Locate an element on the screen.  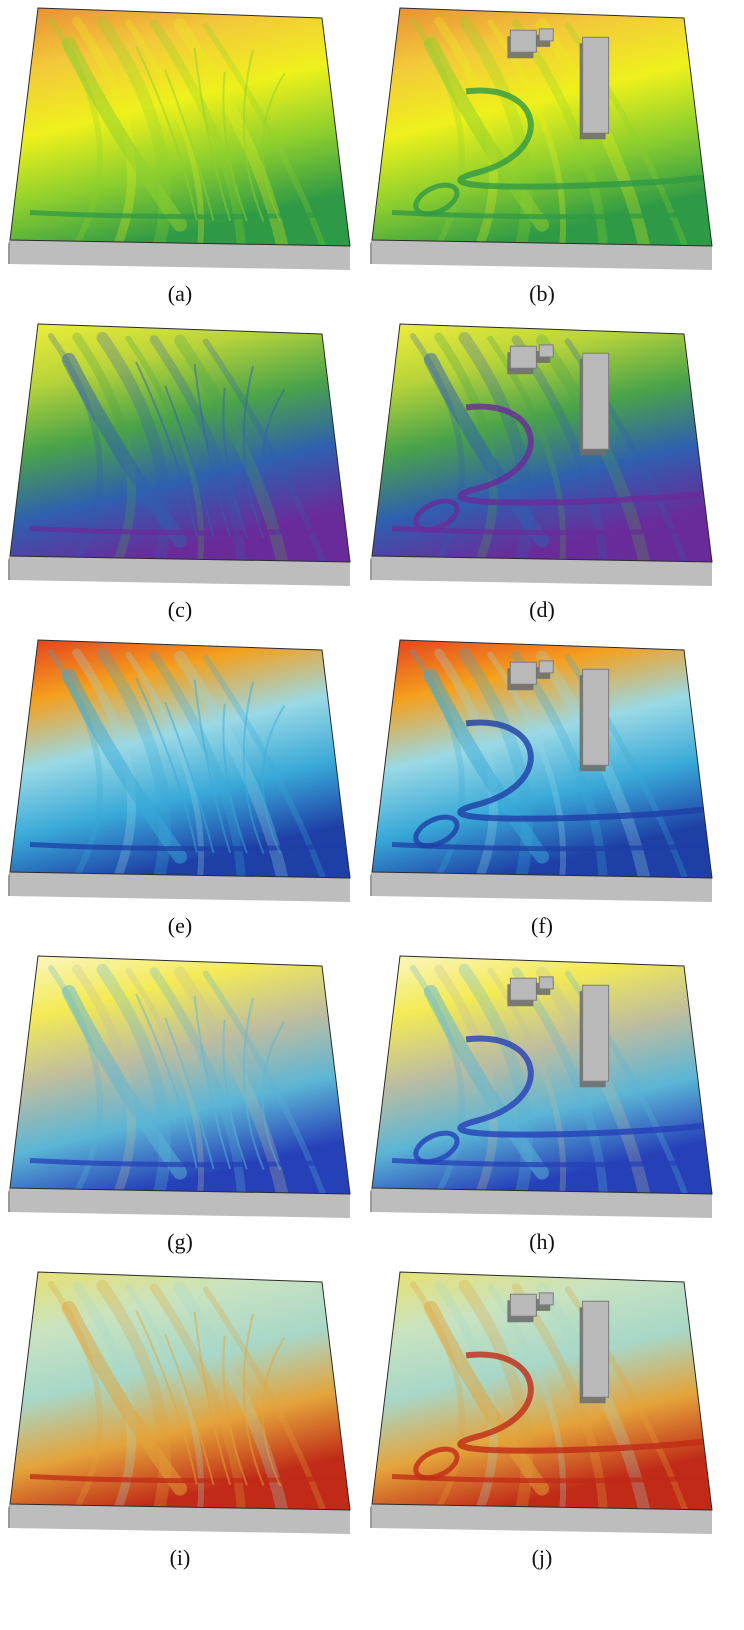
panel-caption-h: (h) is located at coordinates (542, 1241).